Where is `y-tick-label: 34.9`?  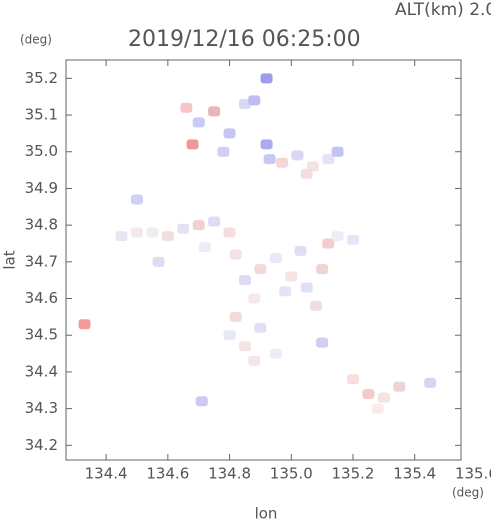 y-tick-label: 34.9 is located at coordinates (41, 188).